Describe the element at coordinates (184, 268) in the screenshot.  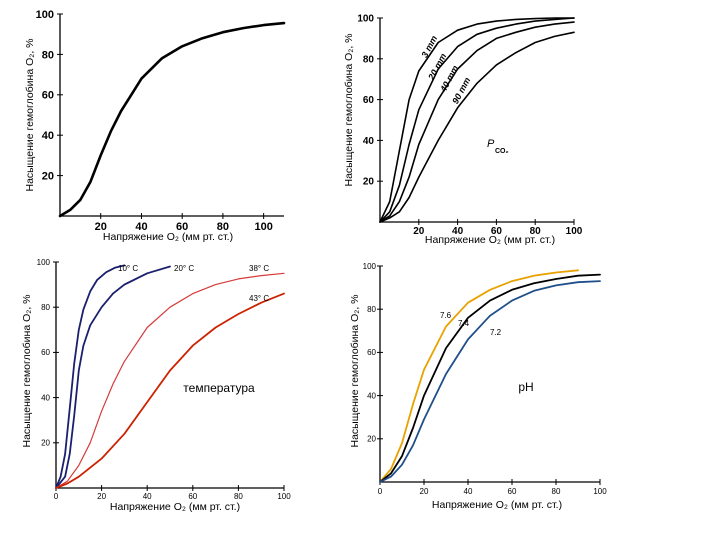
I see `series-label: 20° C` at that location.